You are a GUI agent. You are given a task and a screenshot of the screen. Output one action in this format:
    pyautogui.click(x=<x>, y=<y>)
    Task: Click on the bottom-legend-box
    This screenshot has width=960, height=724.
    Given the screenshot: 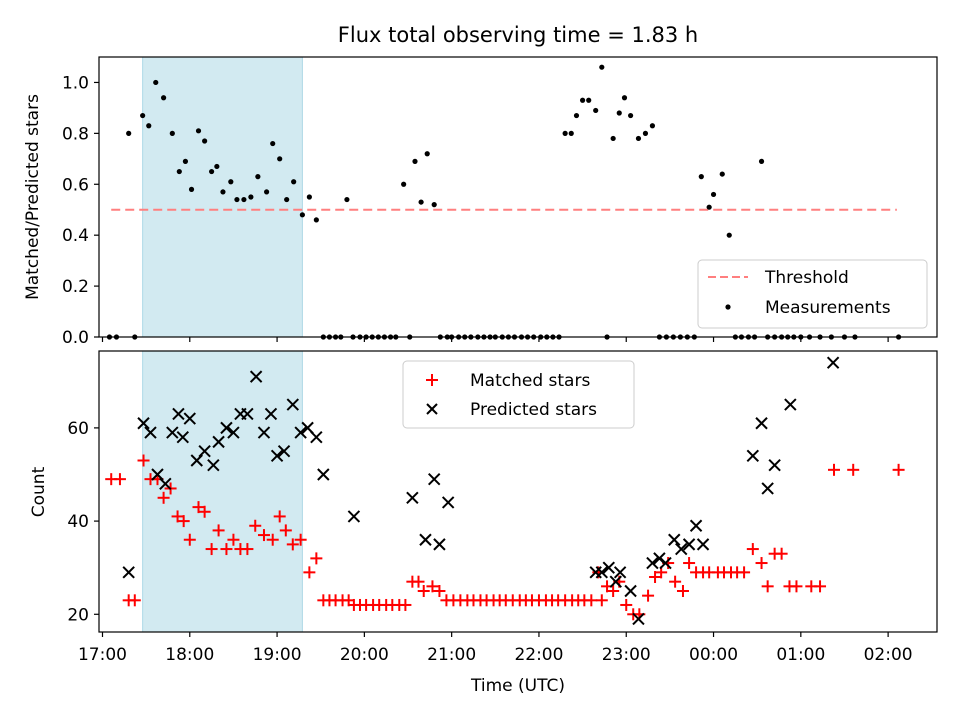 What is the action you would take?
    pyautogui.click(x=518, y=394)
    